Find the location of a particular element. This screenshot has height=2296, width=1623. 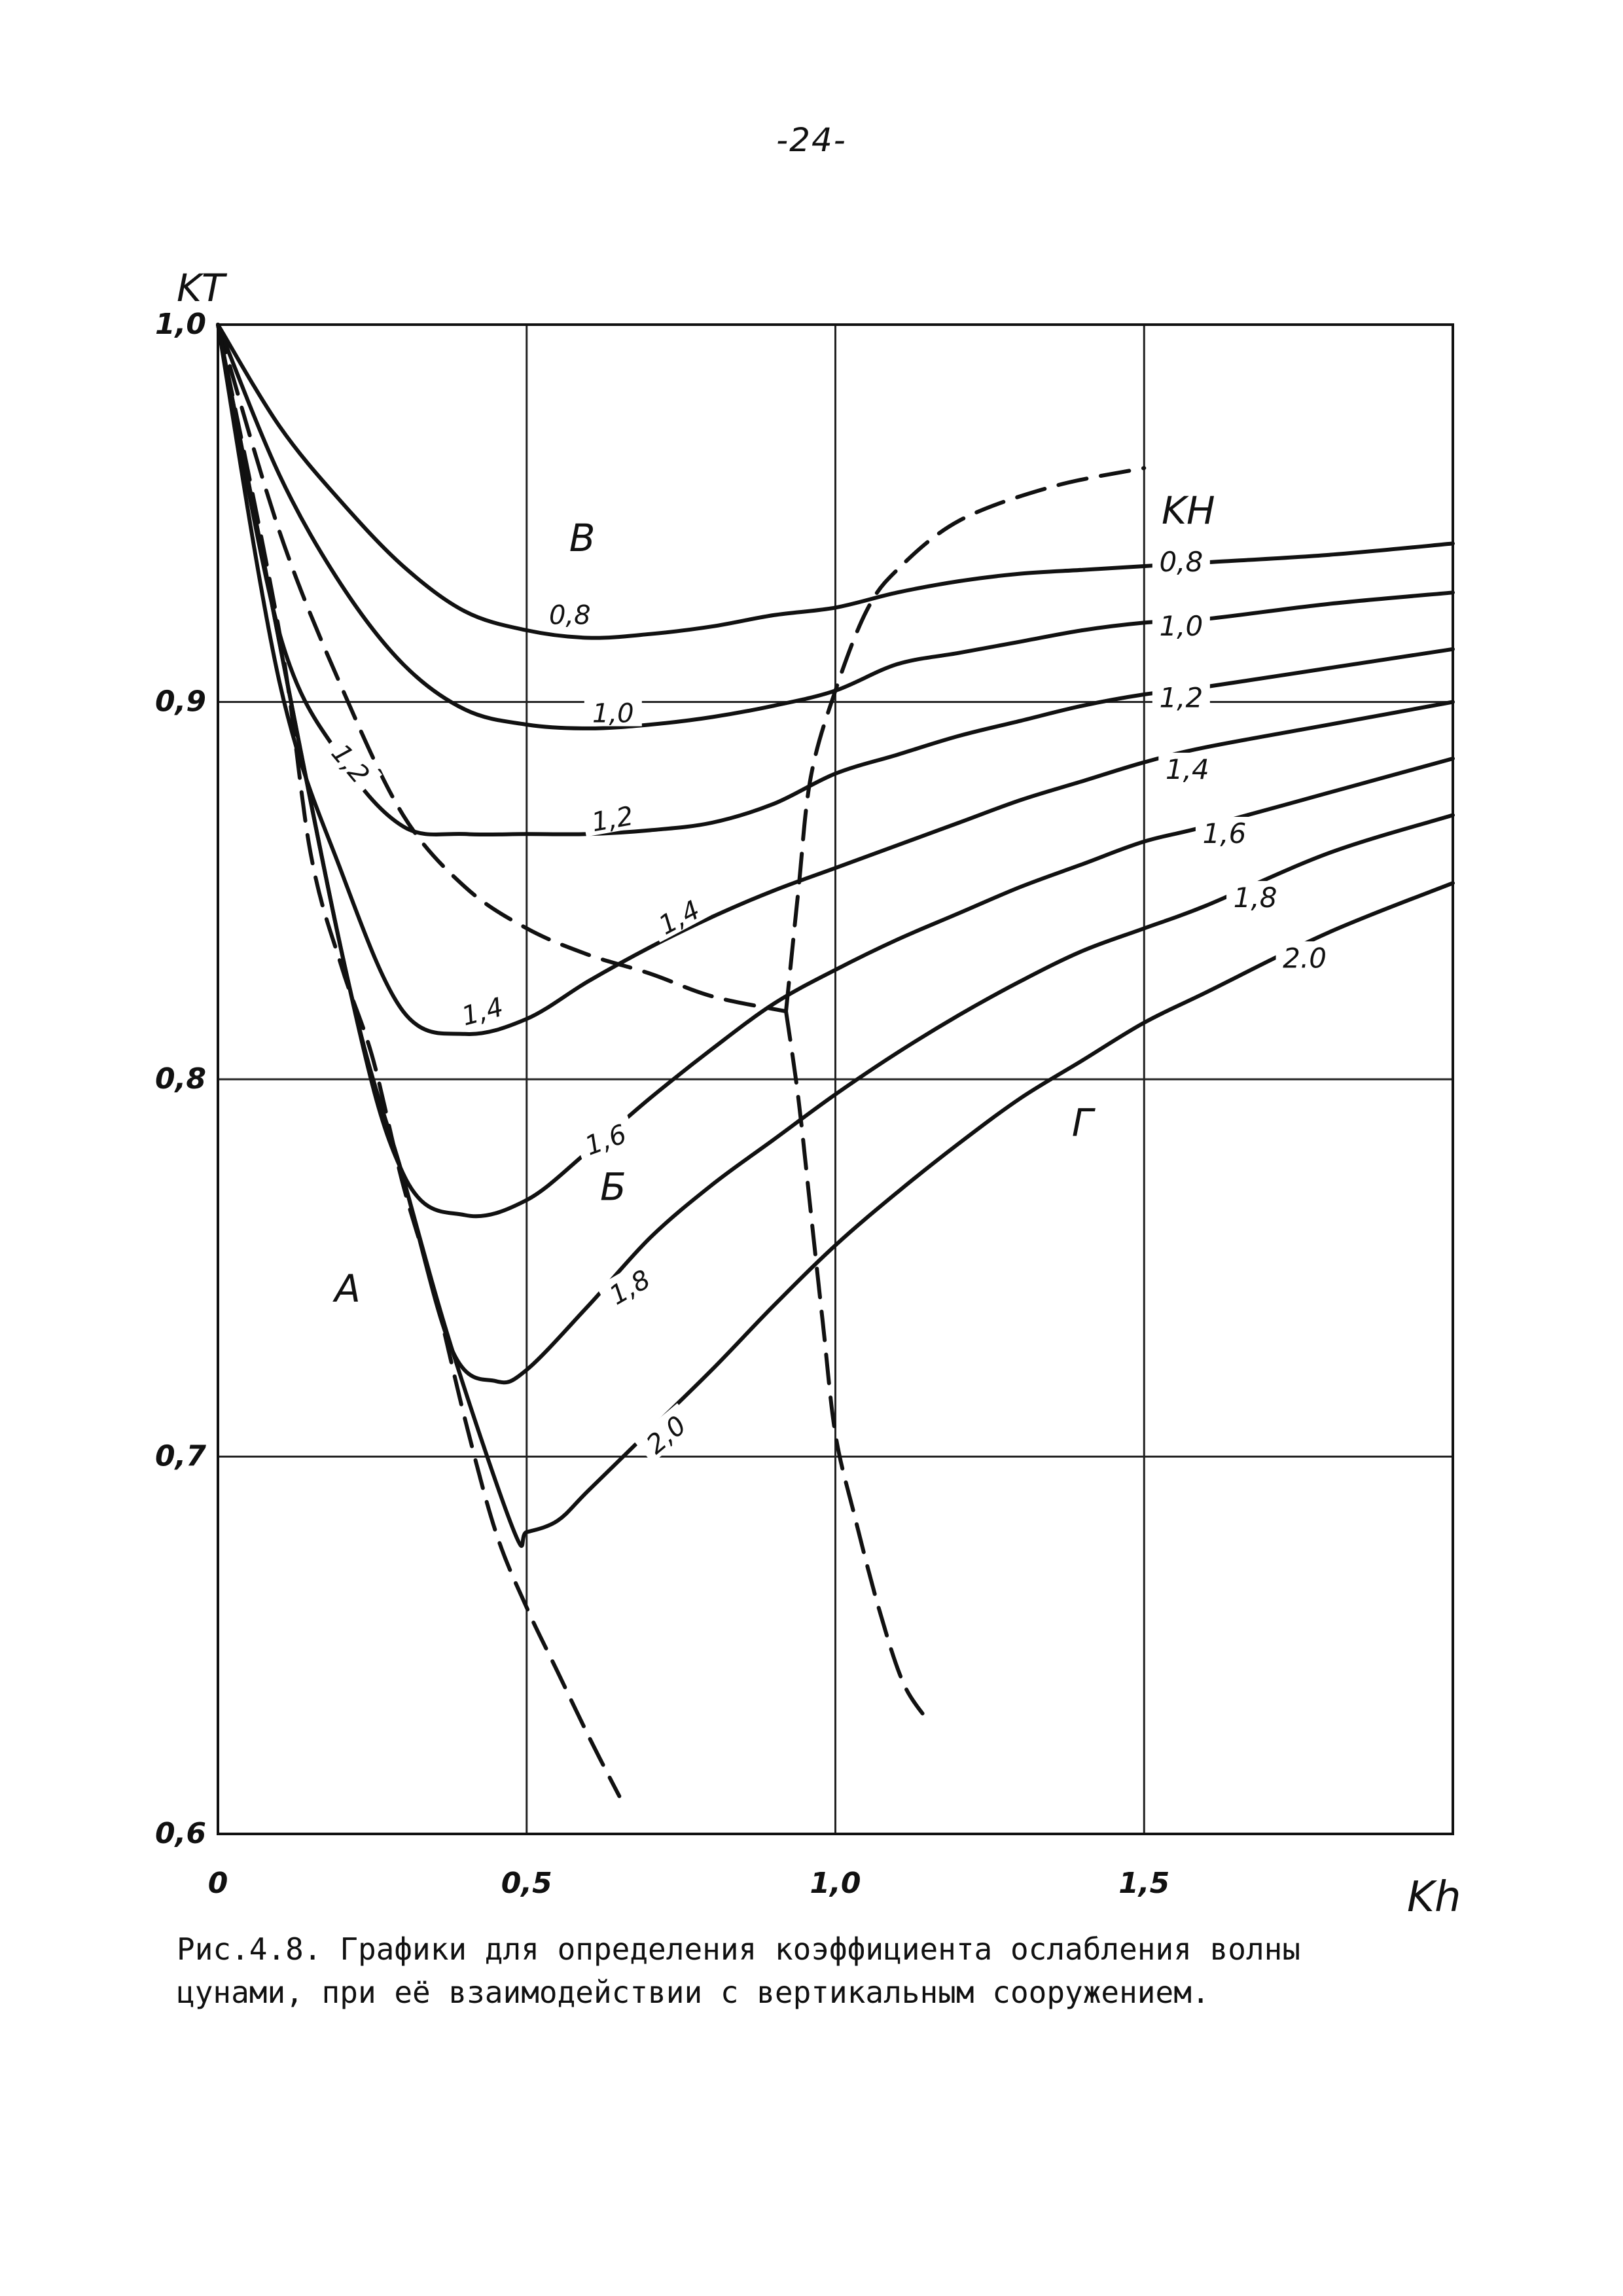

series-end-label: 1,8 is located at coordinates (1255, 898).